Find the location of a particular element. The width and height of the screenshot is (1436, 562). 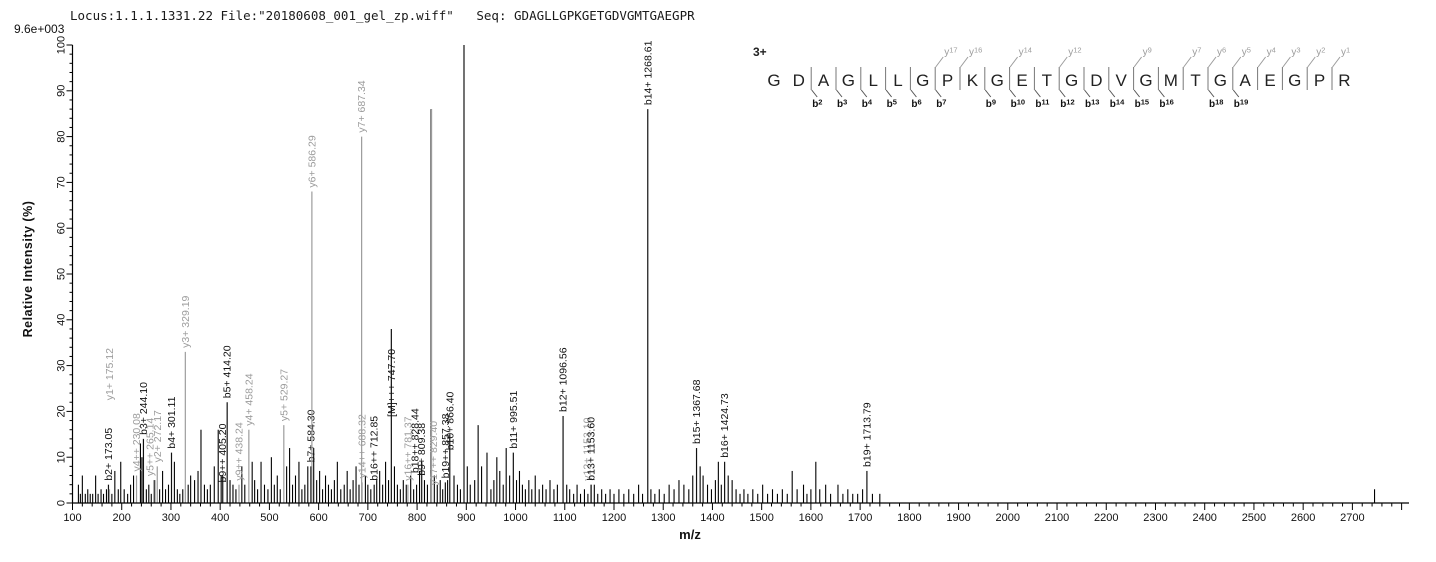

y-ion-marker-label: y16 is located at coordinates (975, 52).